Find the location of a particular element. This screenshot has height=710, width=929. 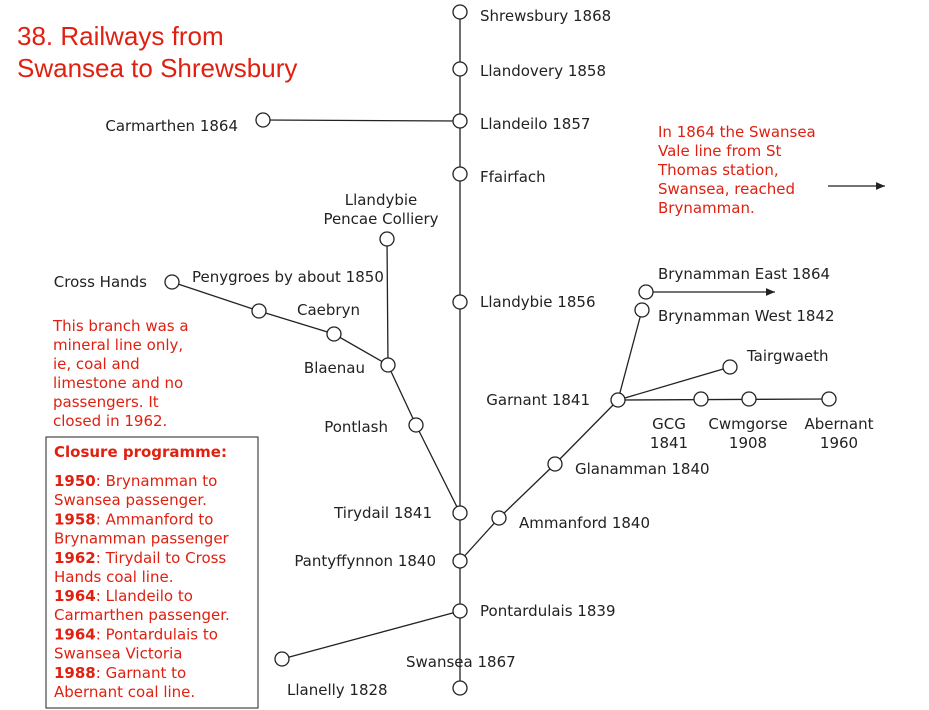

closure-box is located at coordinates (152, 572).